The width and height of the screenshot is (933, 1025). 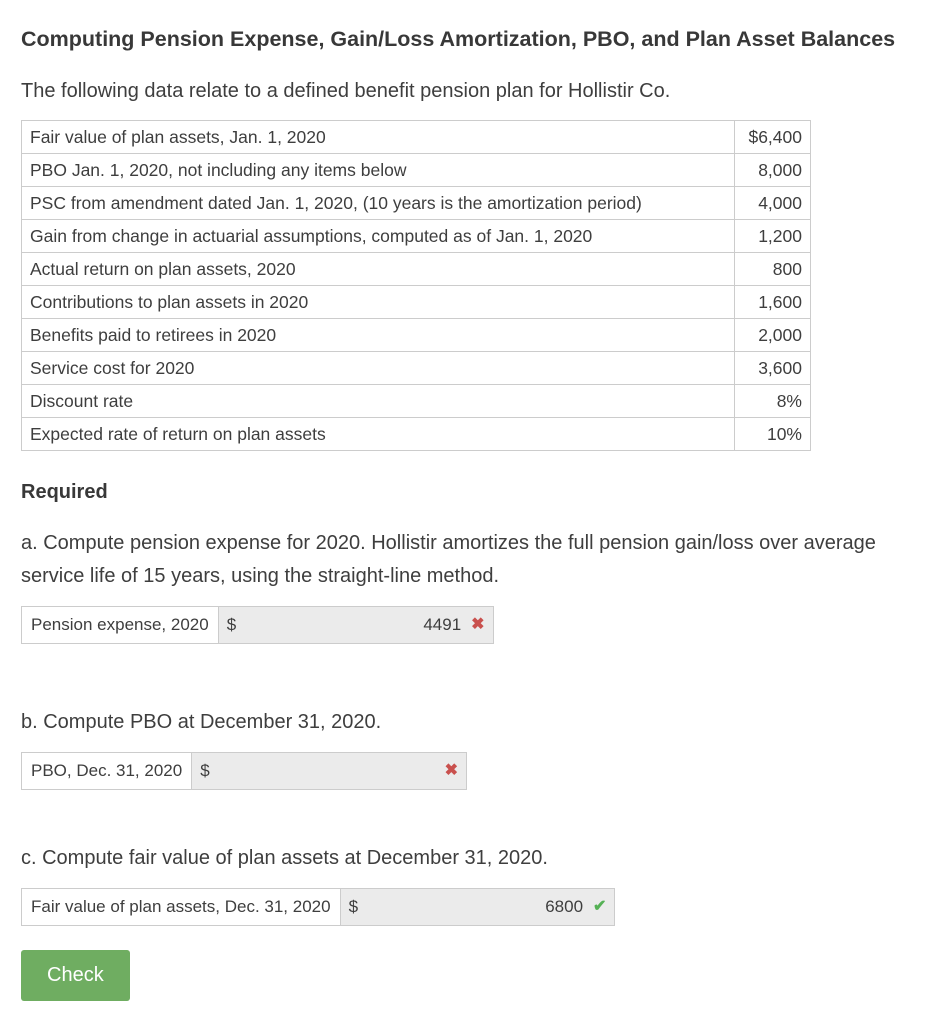 I want to click on row-label: Actual return on plan assets, 2020, so click(x=378, y=269).